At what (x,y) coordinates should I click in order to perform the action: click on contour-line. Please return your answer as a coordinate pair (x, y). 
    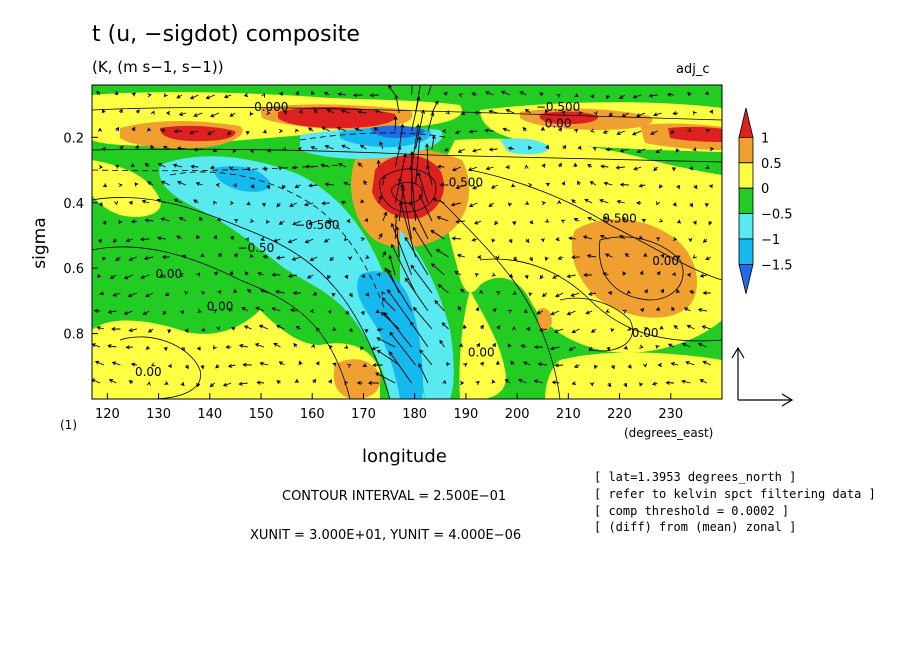
    Looking at the image, I should click on (407, 192).